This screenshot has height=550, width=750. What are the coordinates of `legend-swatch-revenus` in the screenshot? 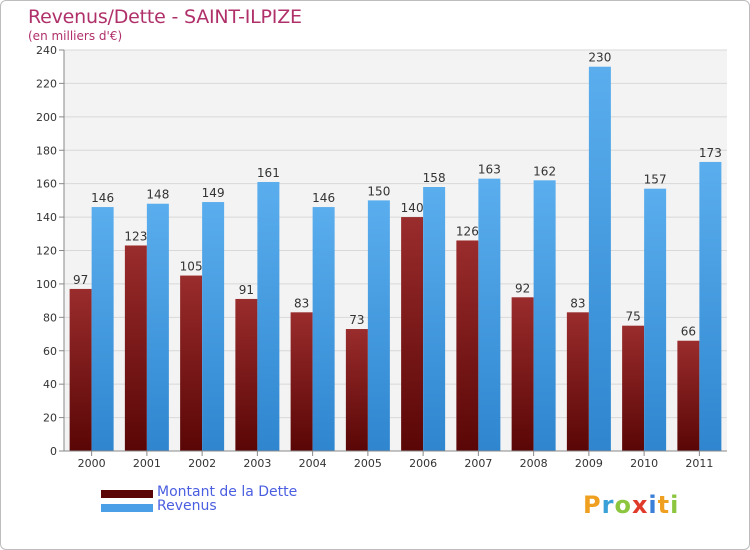 It's located at (127, 508).